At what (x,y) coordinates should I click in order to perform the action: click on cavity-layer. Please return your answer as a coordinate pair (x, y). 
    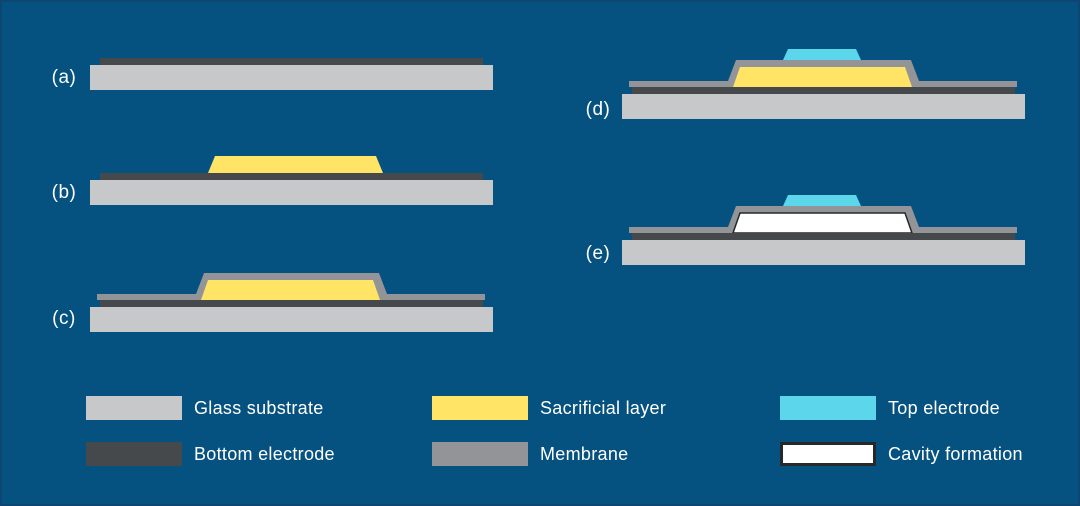
    Looking at the image, I should click on (822, 223).